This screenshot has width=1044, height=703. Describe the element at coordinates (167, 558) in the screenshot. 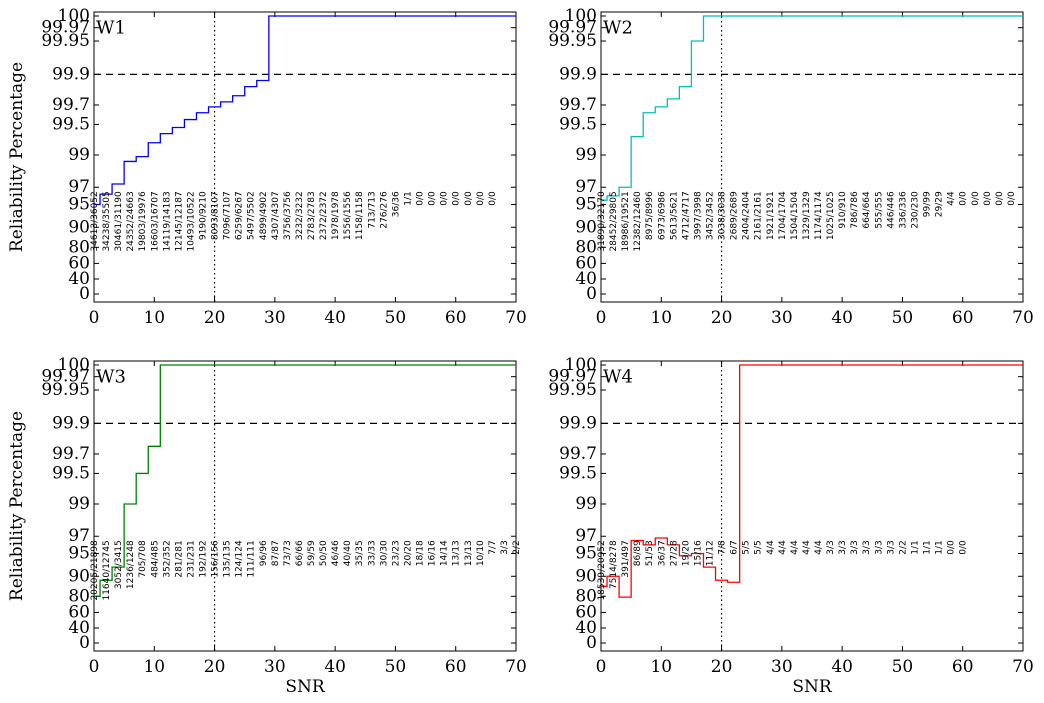

I see `count-label: 352/352` at that location.